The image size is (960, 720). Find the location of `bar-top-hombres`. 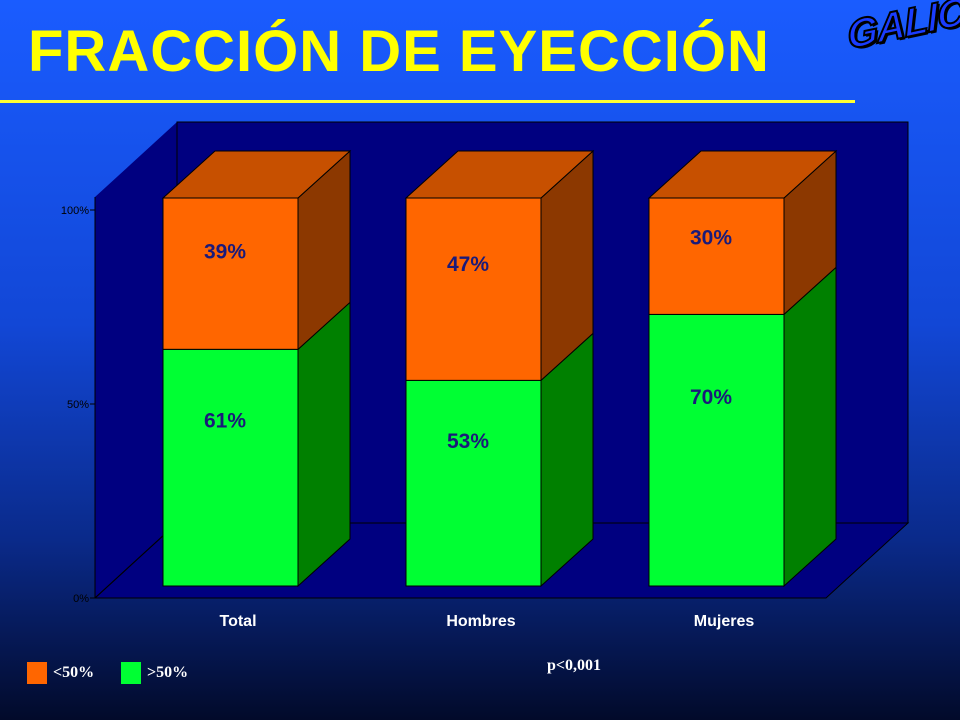

bar-top-hombres is located at coordinates (499, 174).